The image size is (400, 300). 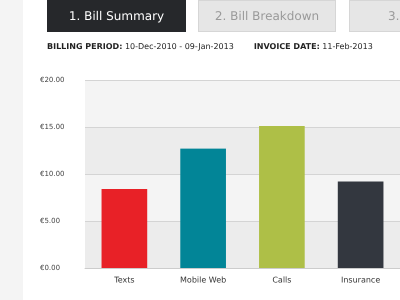 What do you see at coordinates (360, 280) in the screenshot?
I see `x-tick-label: Insurance` at bounding box center [360, 280].